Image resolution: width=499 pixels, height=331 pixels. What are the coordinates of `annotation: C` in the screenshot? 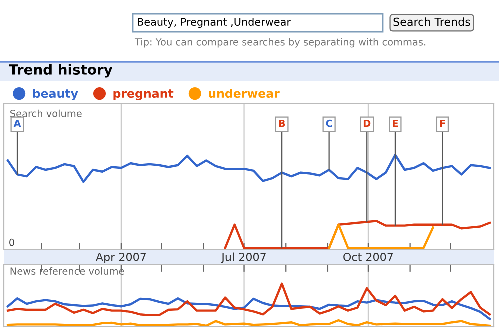 It's located at (329, 124).